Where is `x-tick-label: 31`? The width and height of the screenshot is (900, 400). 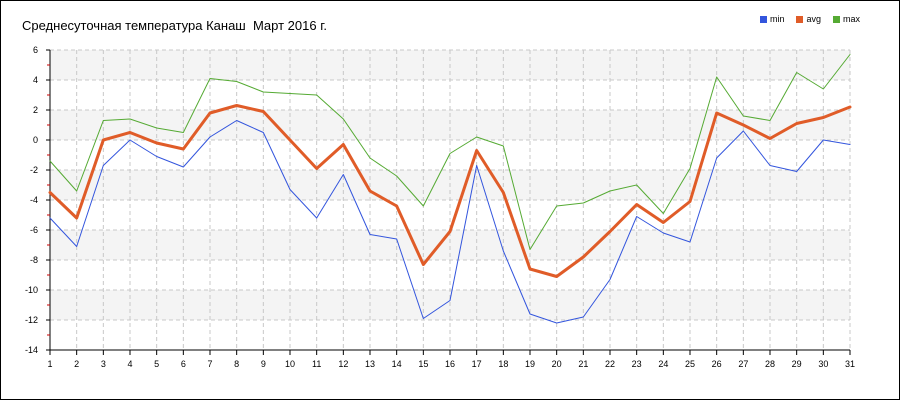
x-tick-label: 31 is located at coordinates (850, 364).